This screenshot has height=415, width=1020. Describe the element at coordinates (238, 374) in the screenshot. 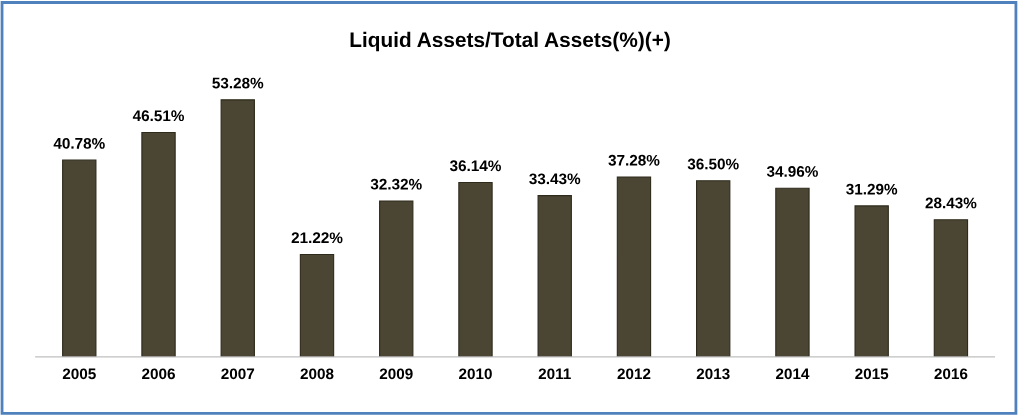

I see `x-tick-label: 2007` at that location.